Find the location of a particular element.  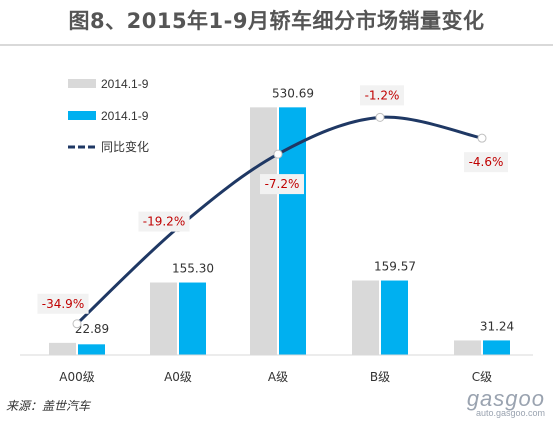

source-note: 来源：盖世汽车 is located at coordinates (48, 406).